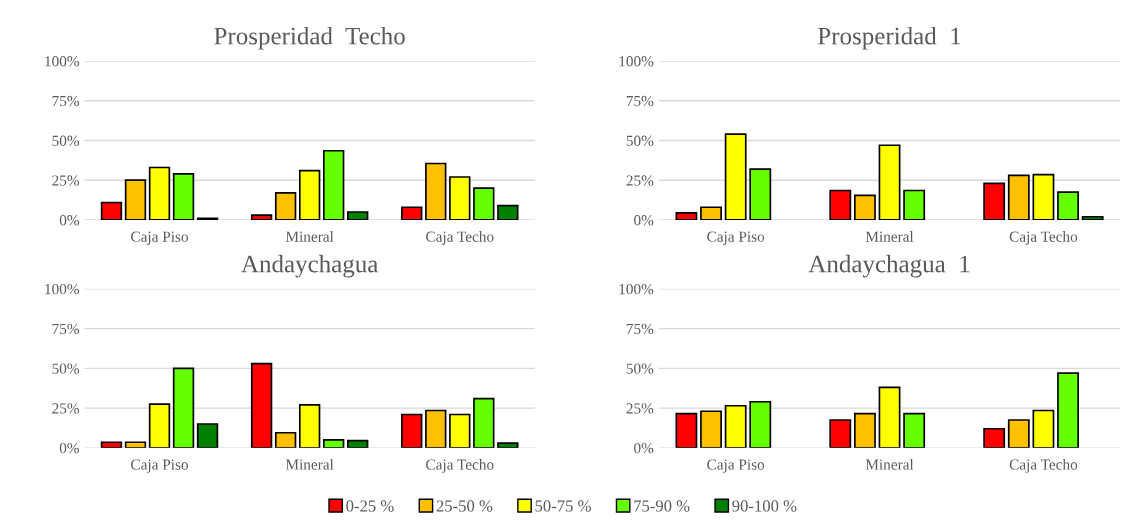 This screenshot has width=1126, height=530. I want to click on legend-label: 50-75 %, so click(563, 506).